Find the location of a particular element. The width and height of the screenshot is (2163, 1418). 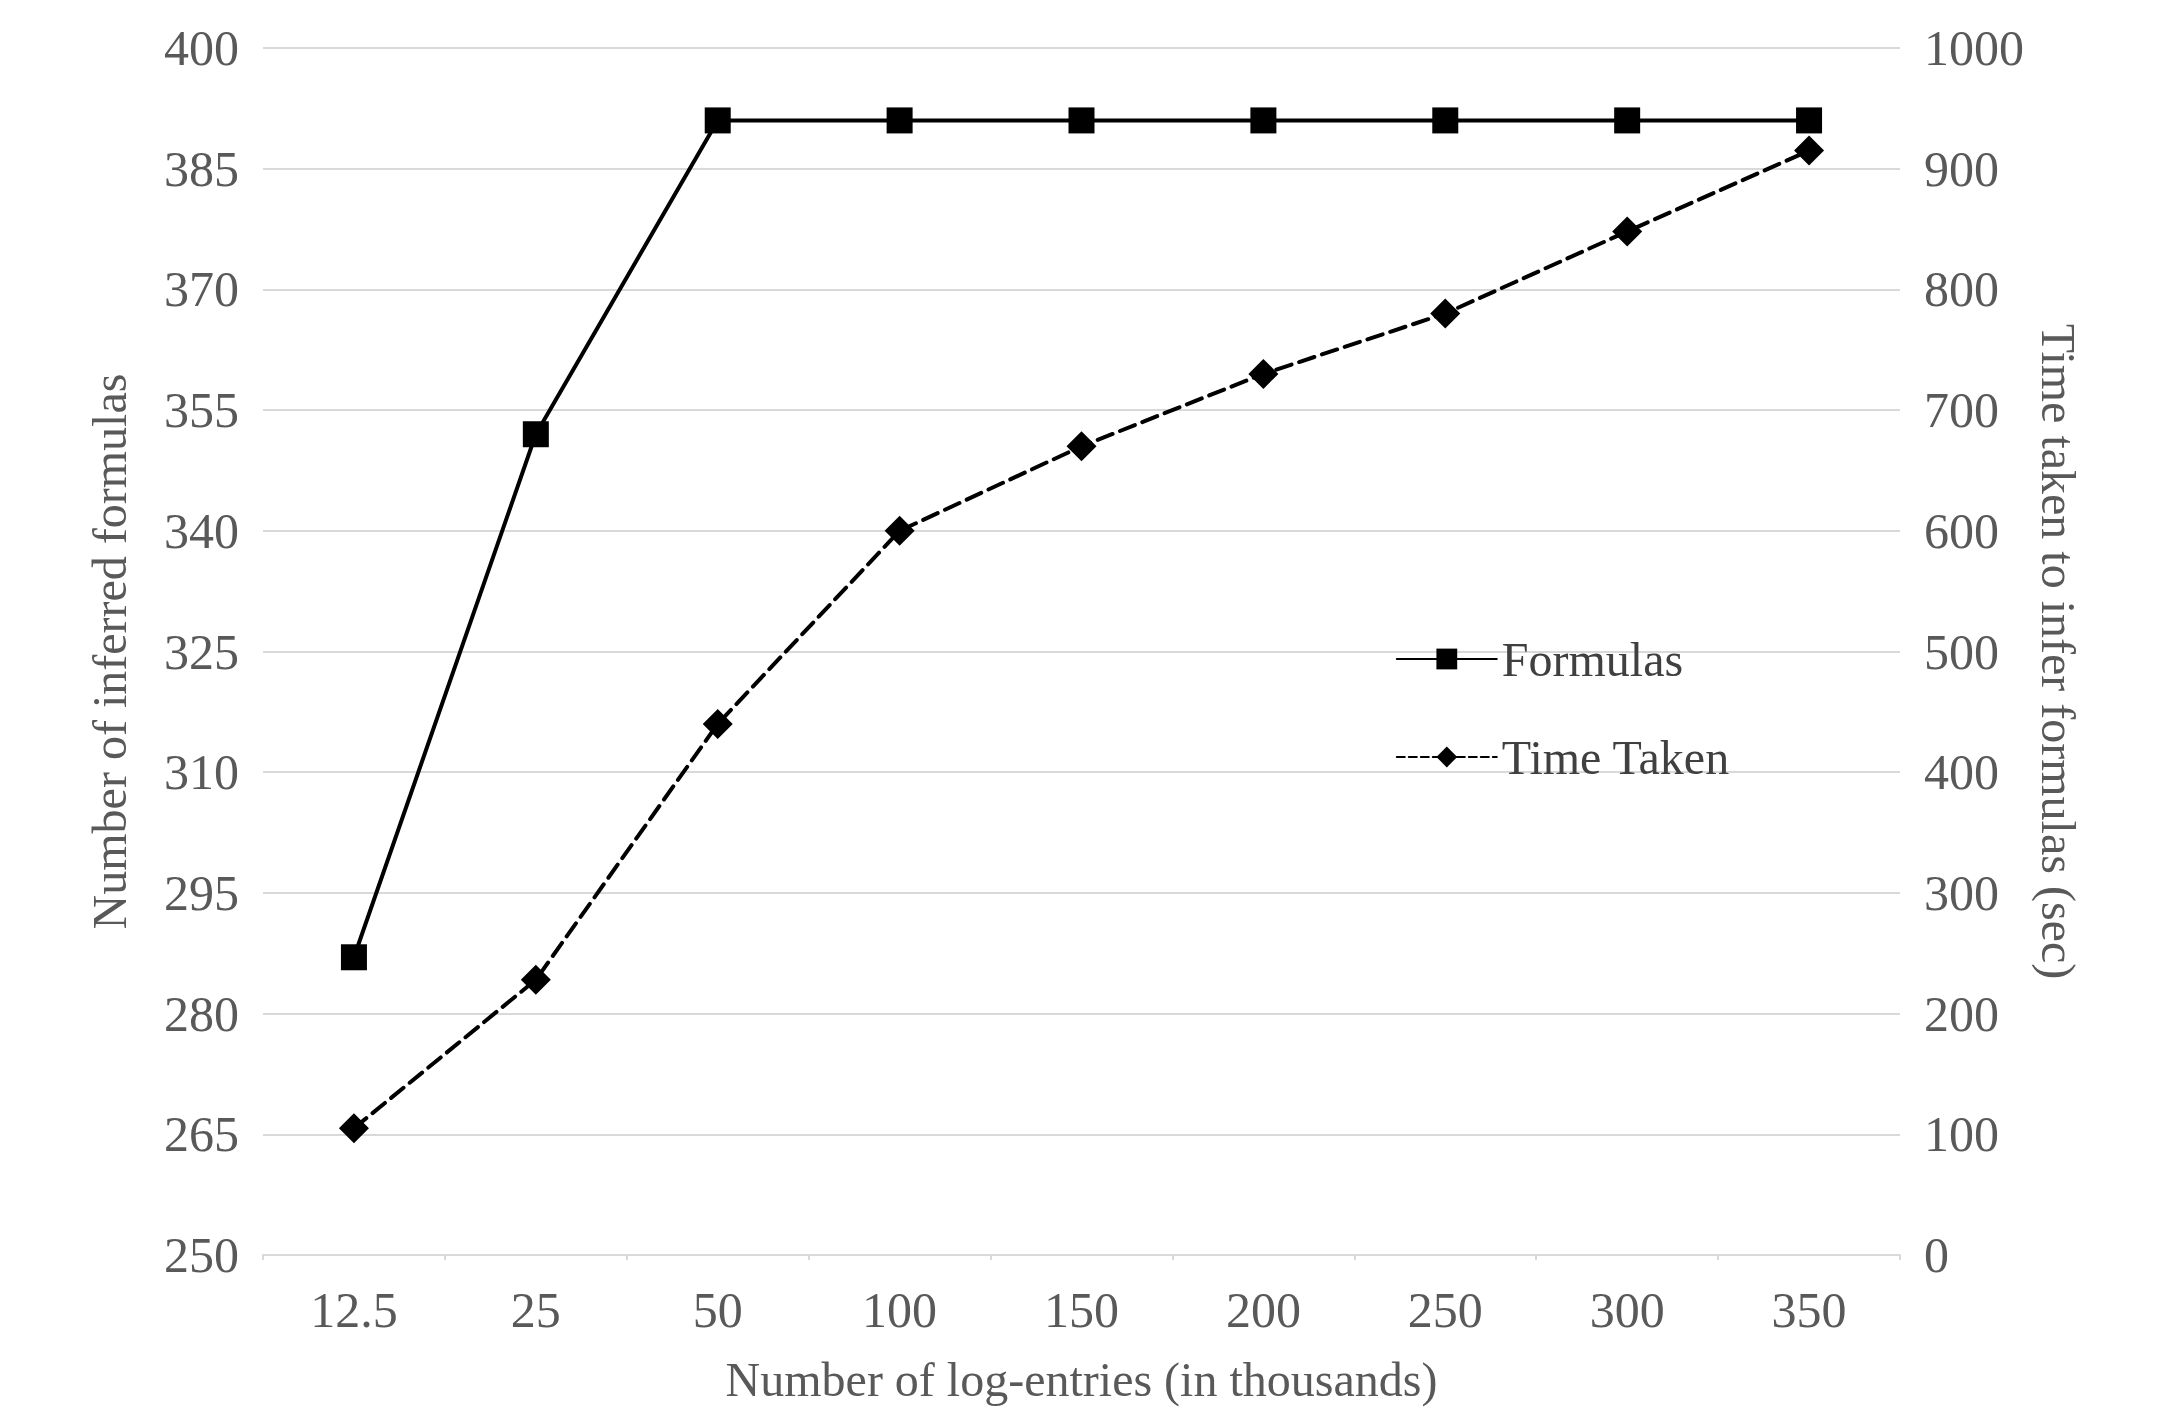

y-tick-label: 340 is located at coordinates (201, 530).